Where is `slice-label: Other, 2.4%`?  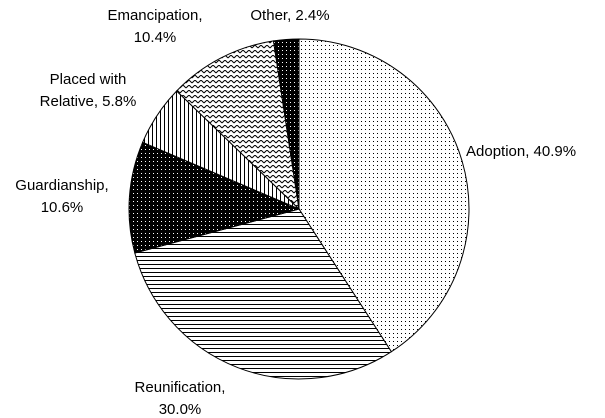
slice-label: Other, 2.4% is located at coordinates (289, 15).